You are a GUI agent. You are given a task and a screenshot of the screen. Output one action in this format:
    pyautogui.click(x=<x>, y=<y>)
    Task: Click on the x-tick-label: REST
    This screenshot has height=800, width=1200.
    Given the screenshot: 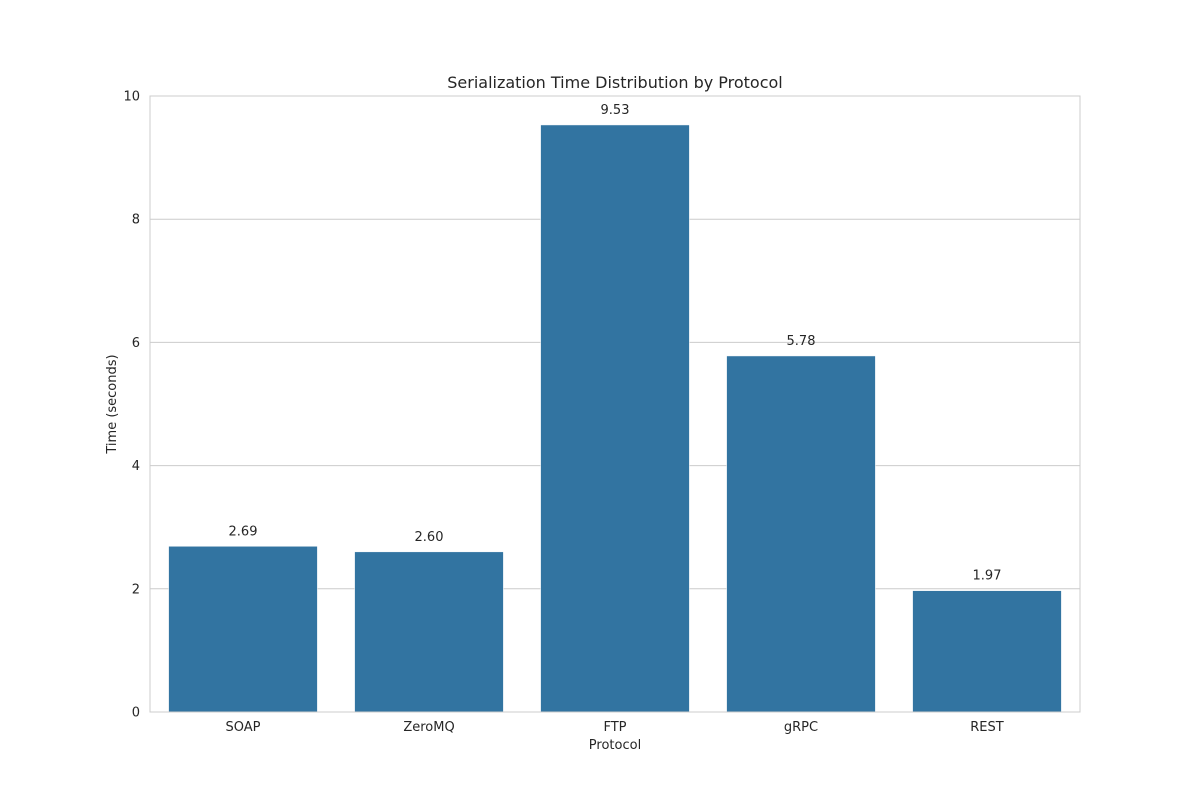 What is the action you would take?
    pyautogui.click(x=986, y=727)
    